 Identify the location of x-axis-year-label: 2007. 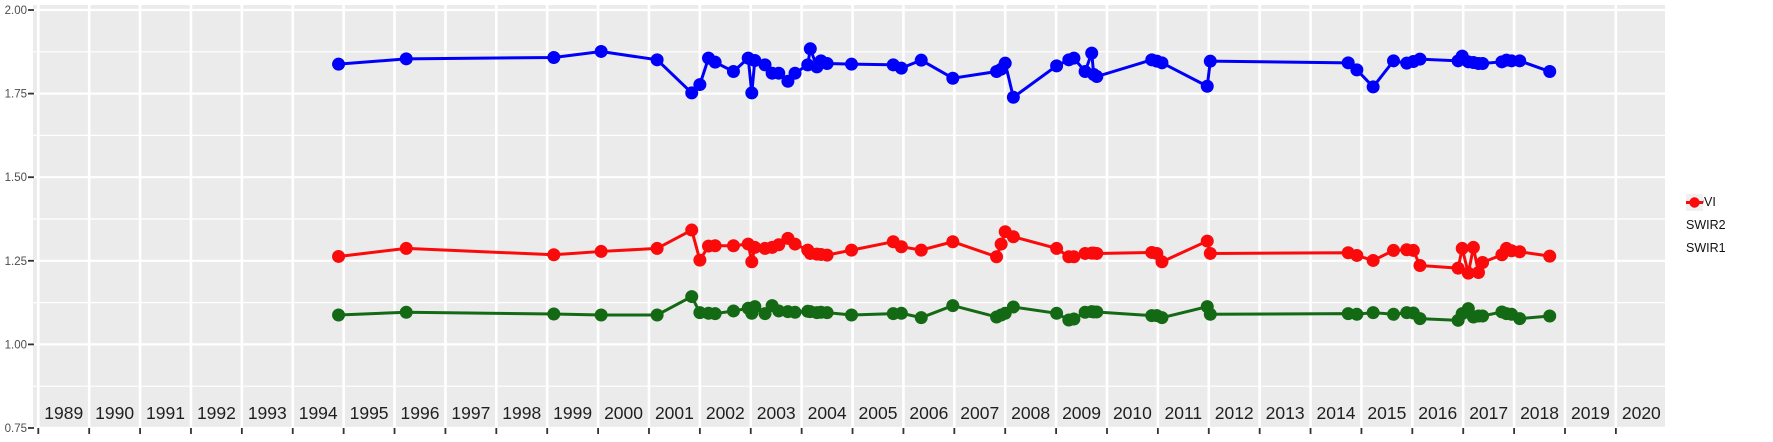
(979, 413).